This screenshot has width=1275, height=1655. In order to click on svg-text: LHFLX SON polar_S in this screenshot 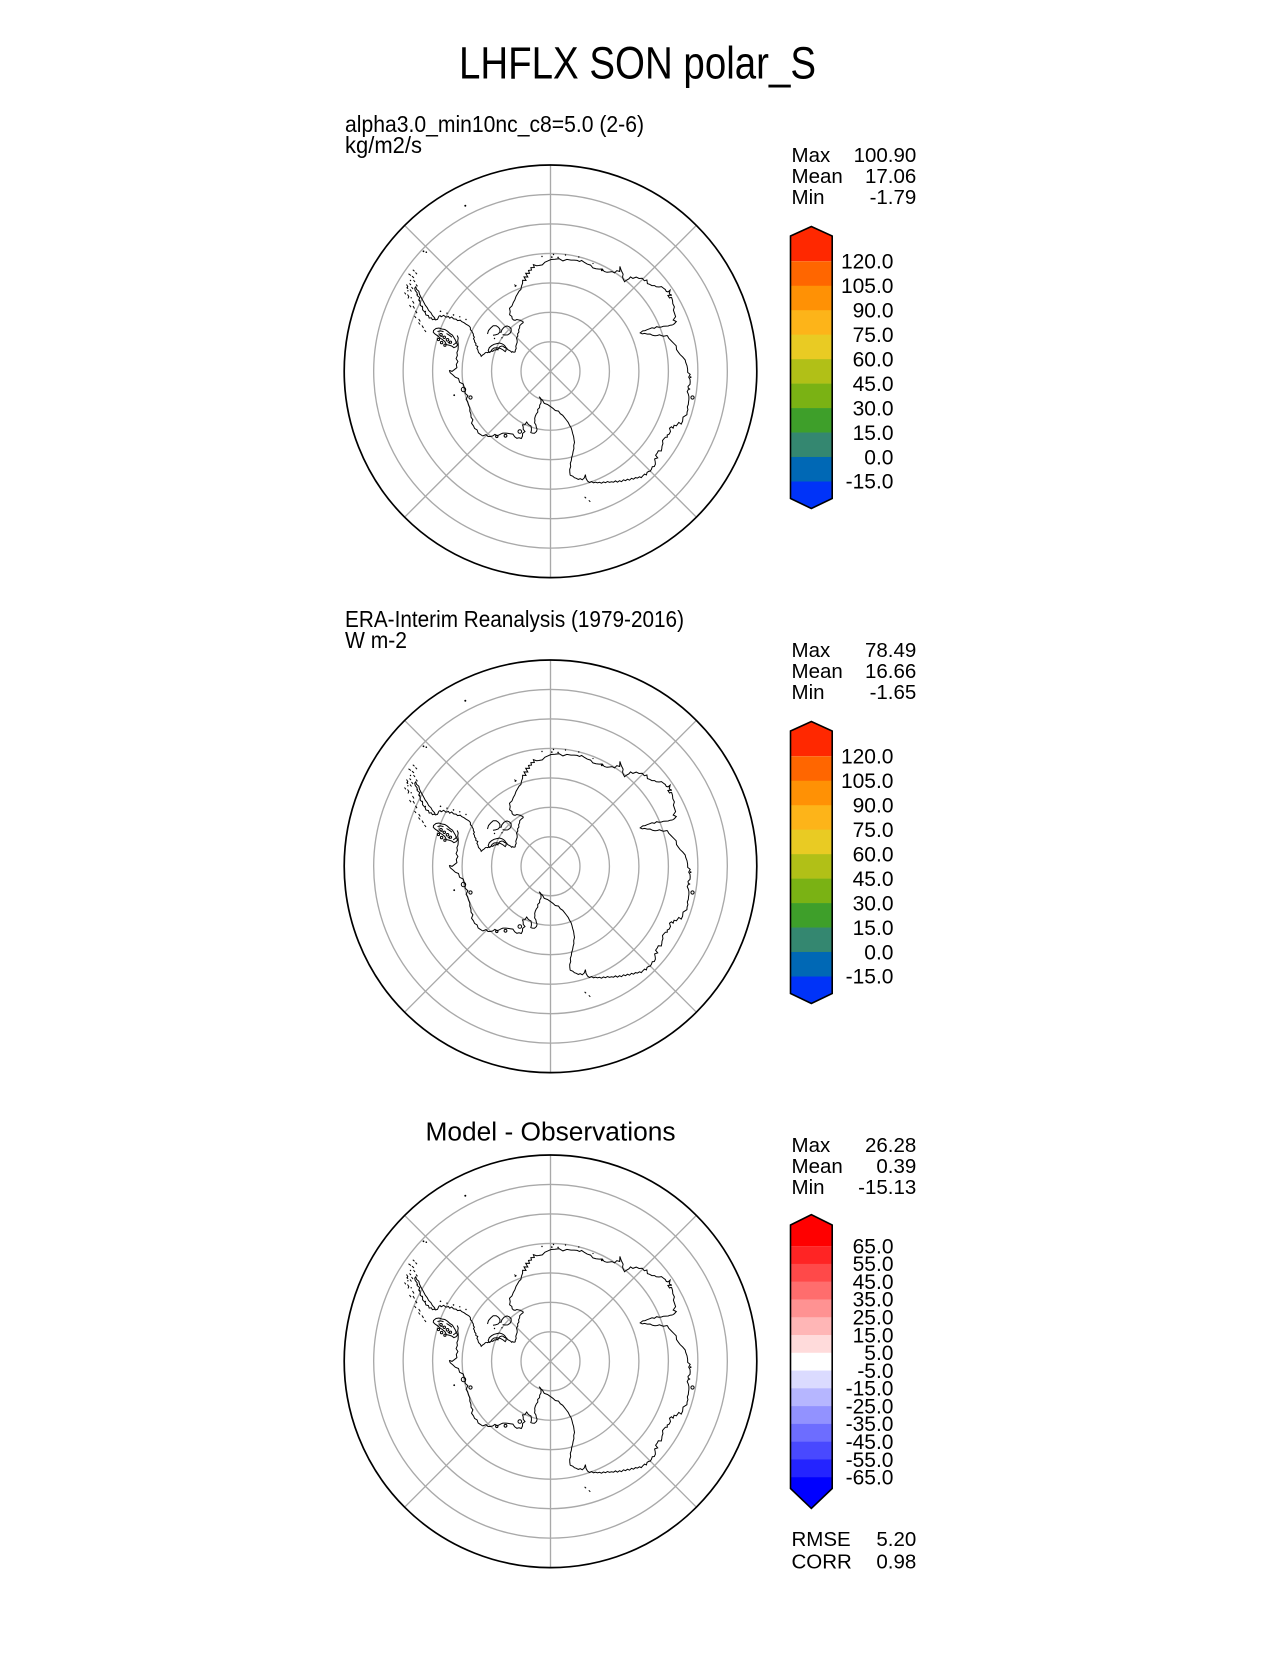, I will do `click(637, 63)`.